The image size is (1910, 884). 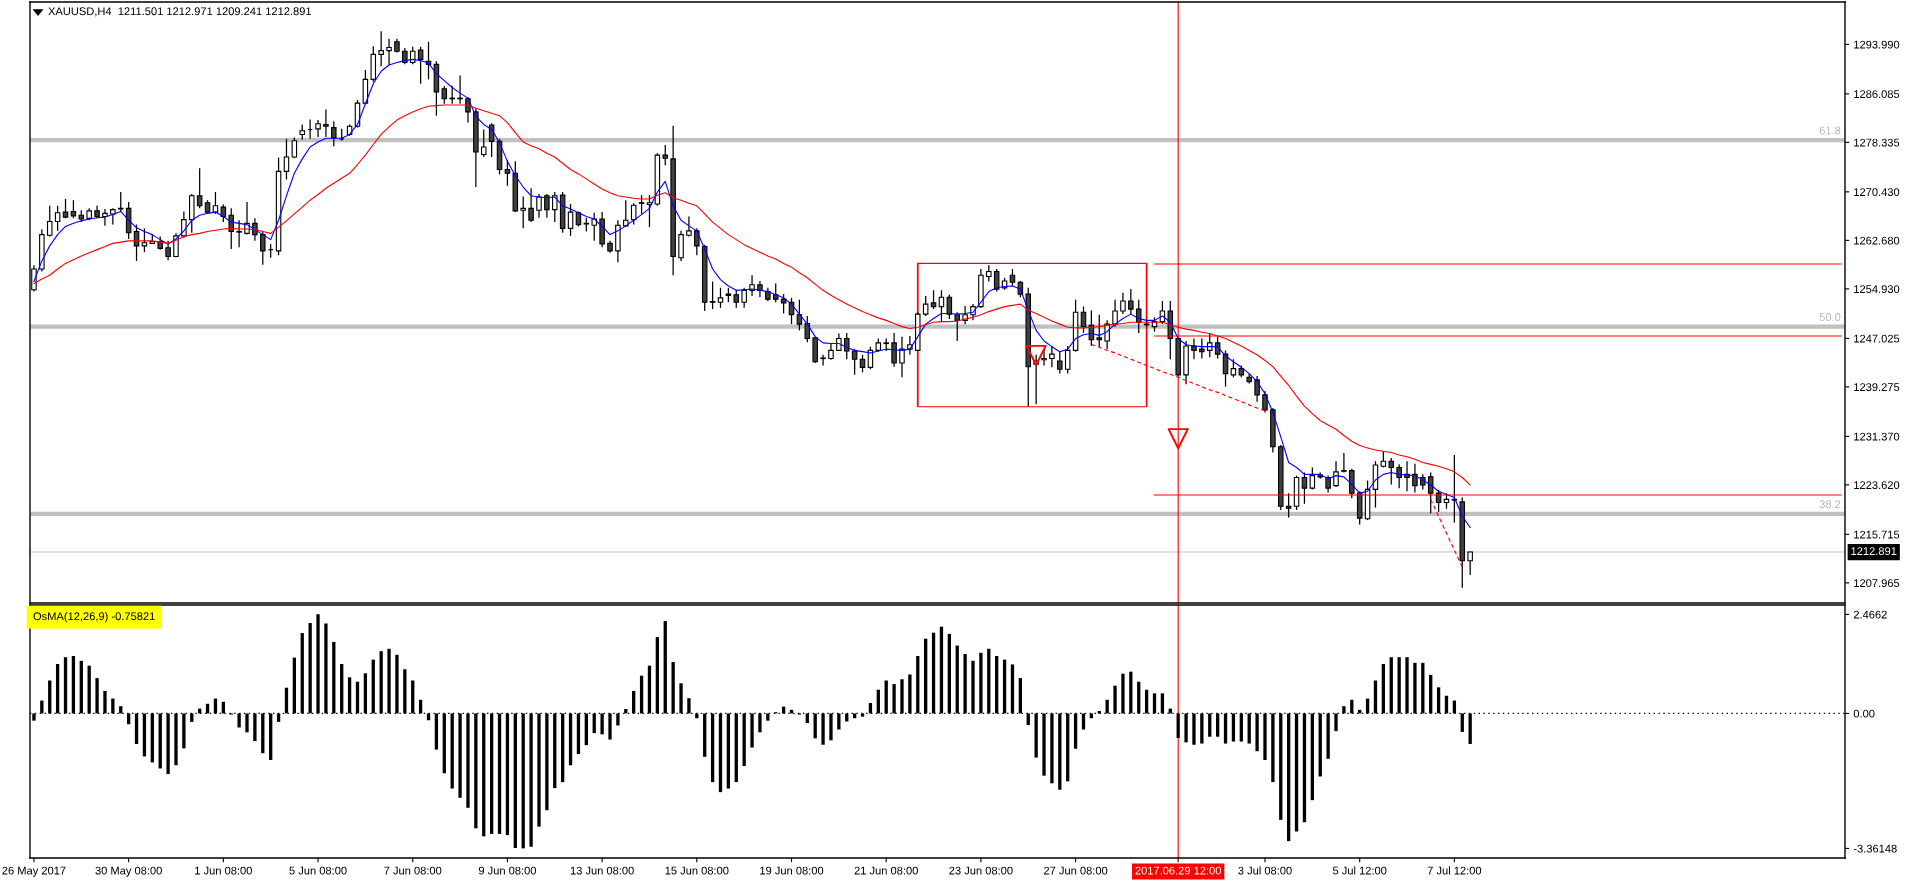 What do you see at coordinates (1830, 504) in the screenshot?
I see `annotation: 38.2` at bounding box center [1830, 504].